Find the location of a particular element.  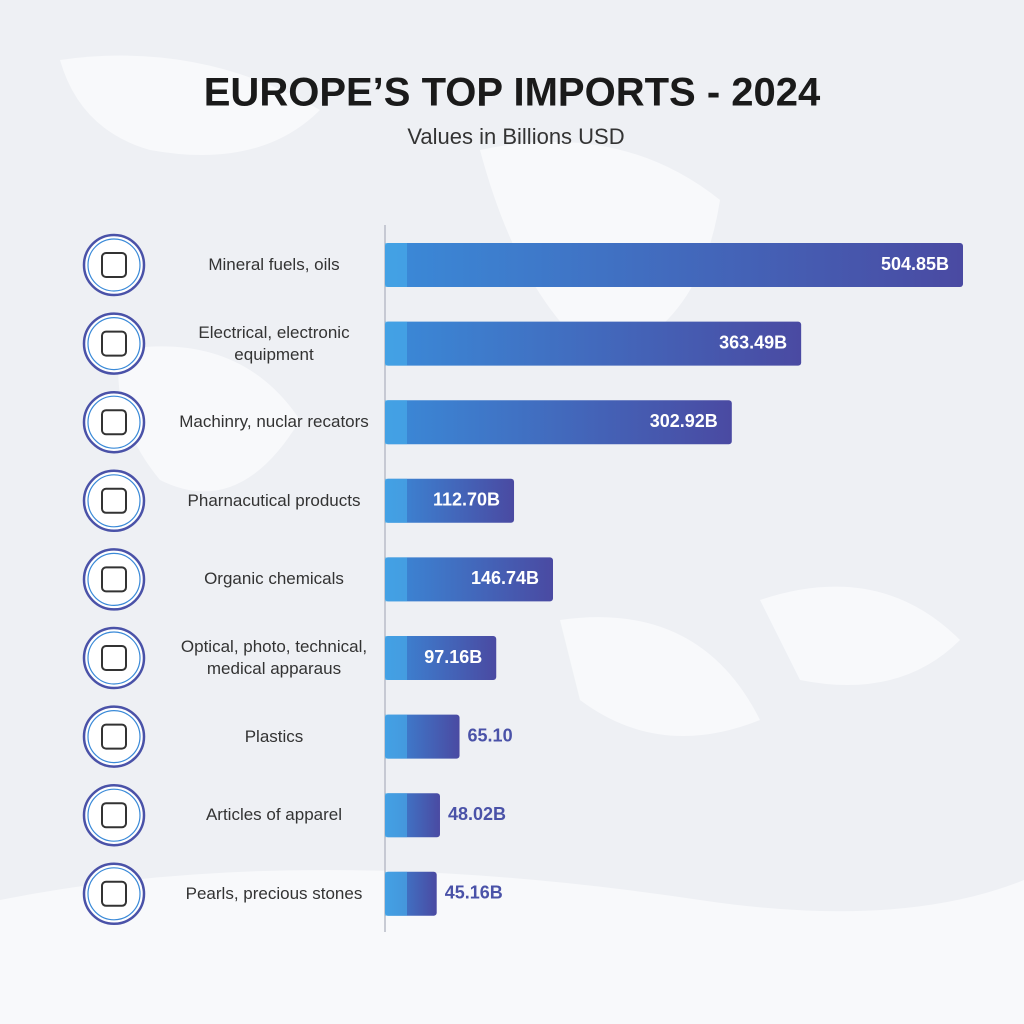

value-label: 65.10 is located at coordinates (490, 735).